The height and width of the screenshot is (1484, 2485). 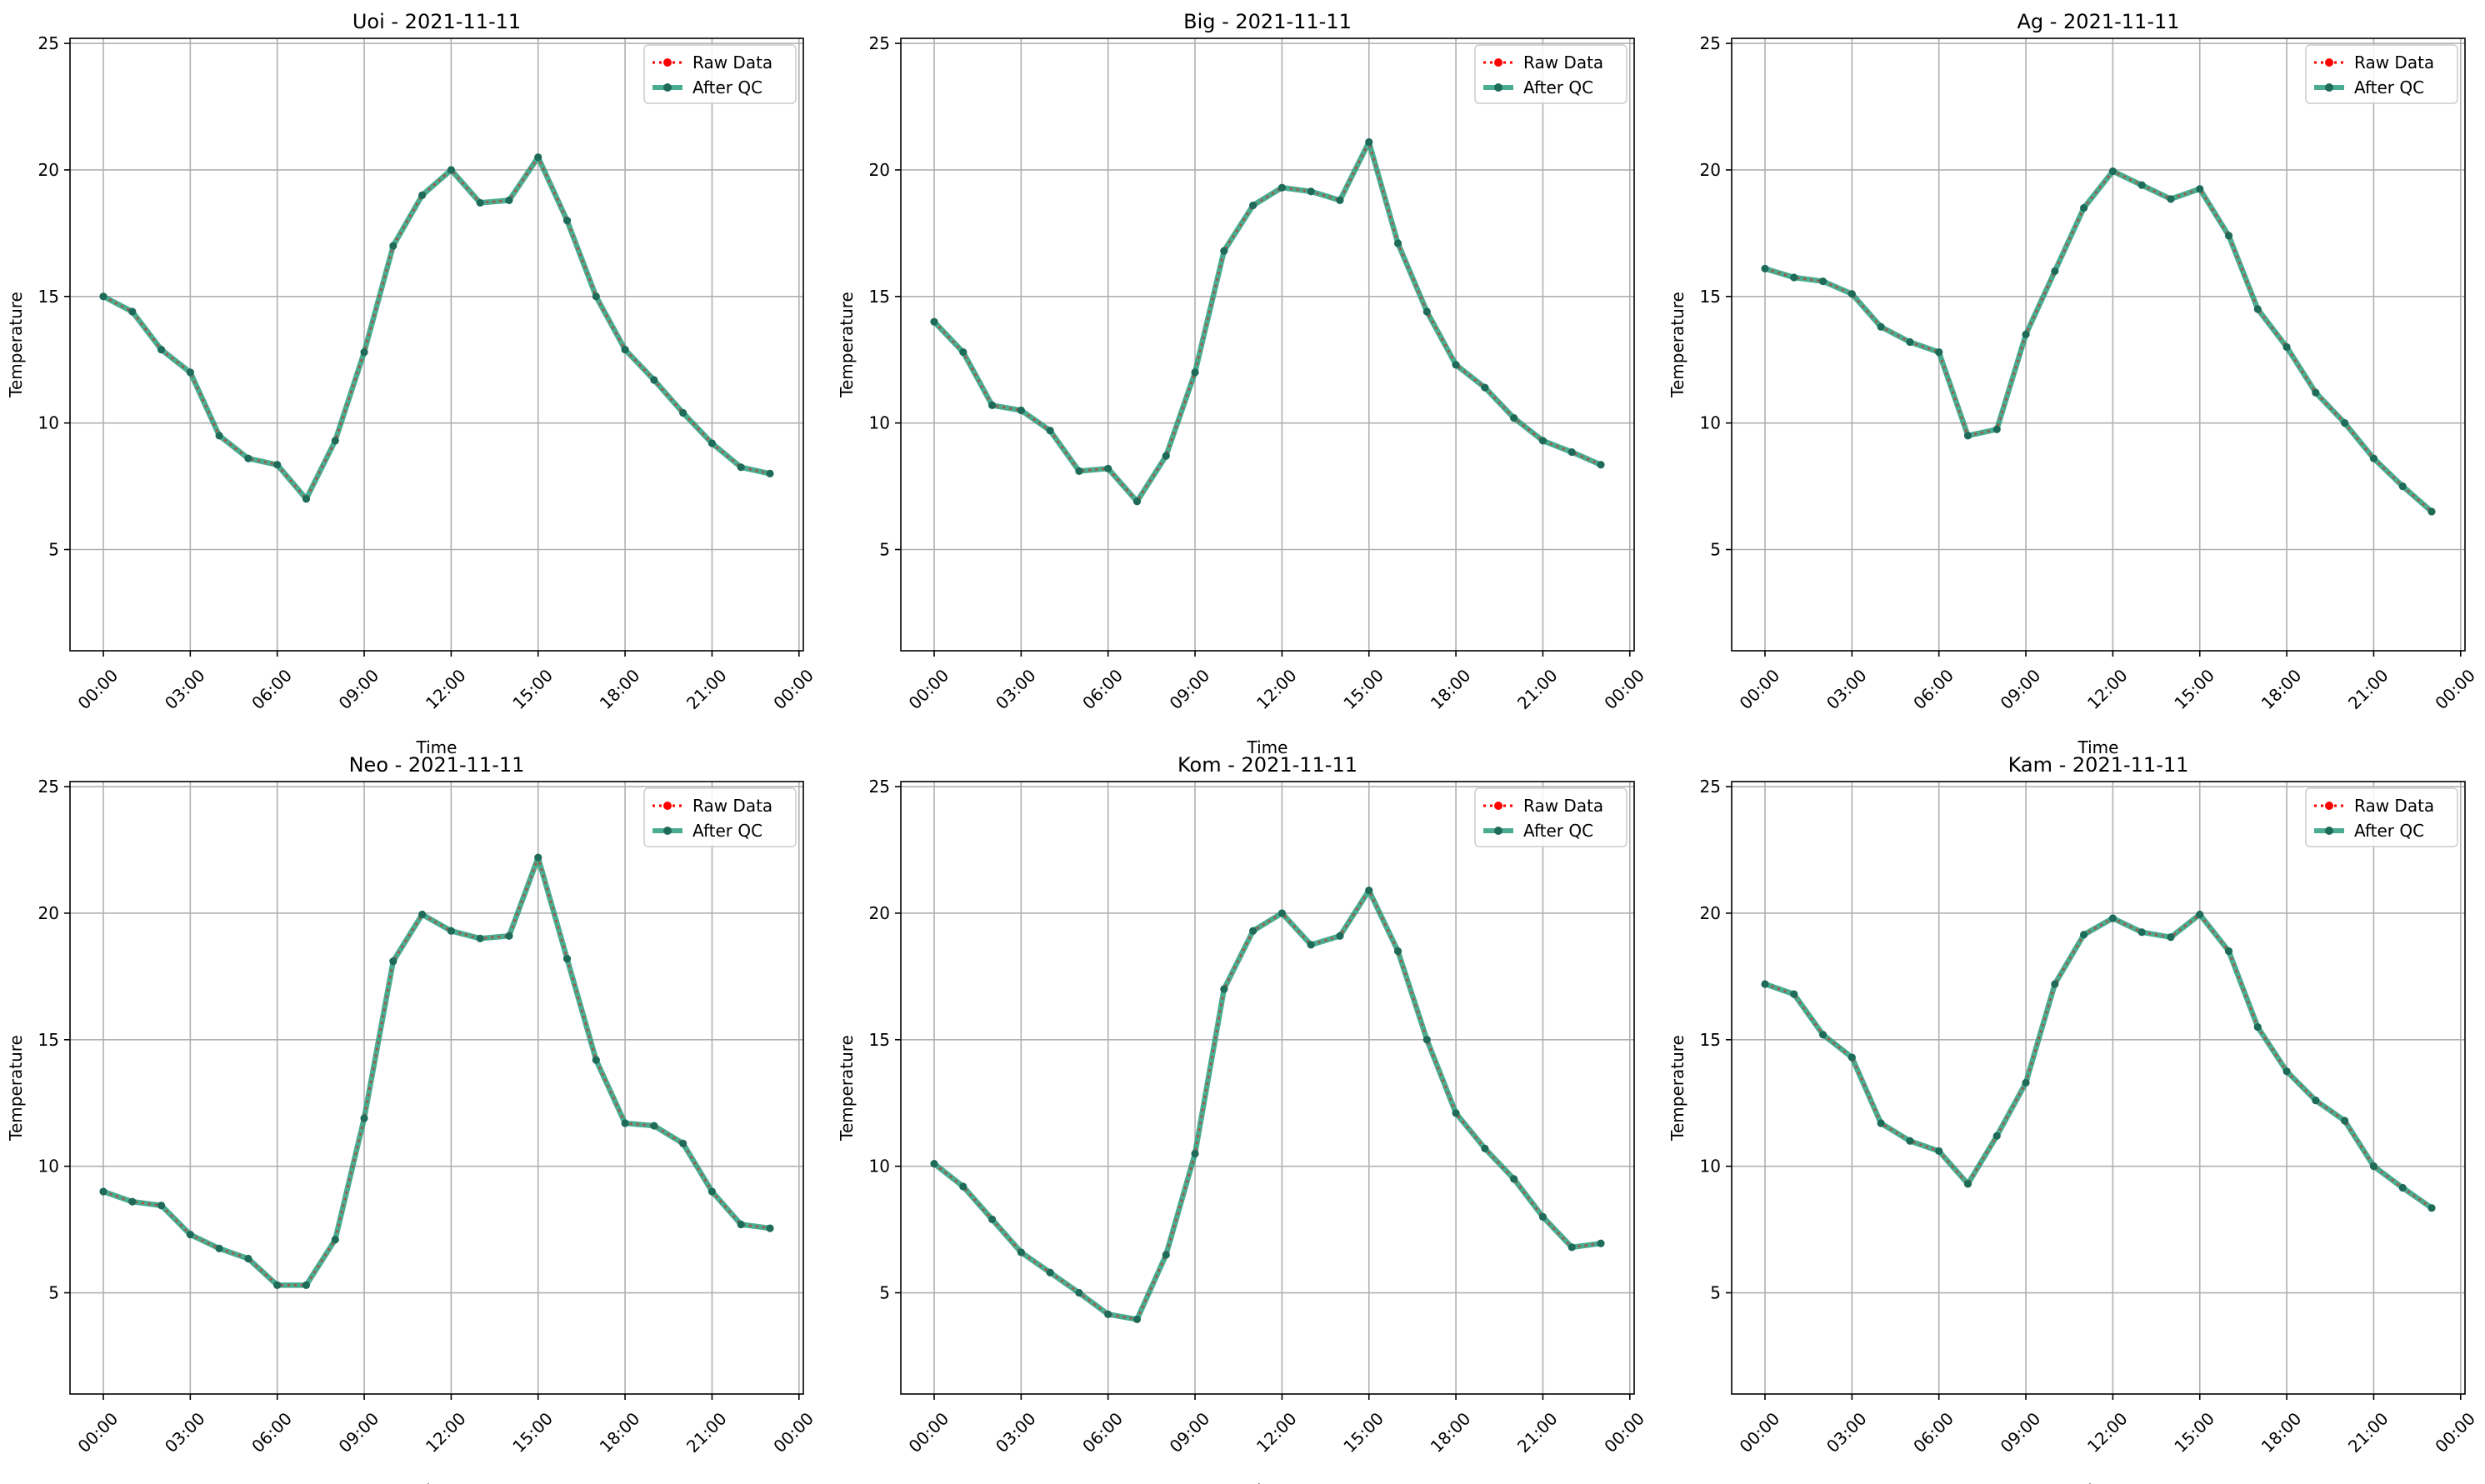 What do you see at coordinates (1563, 62) in the screenshot?
I see `legend-raw-label: Raw Data` at bounding box center [1563, 62].